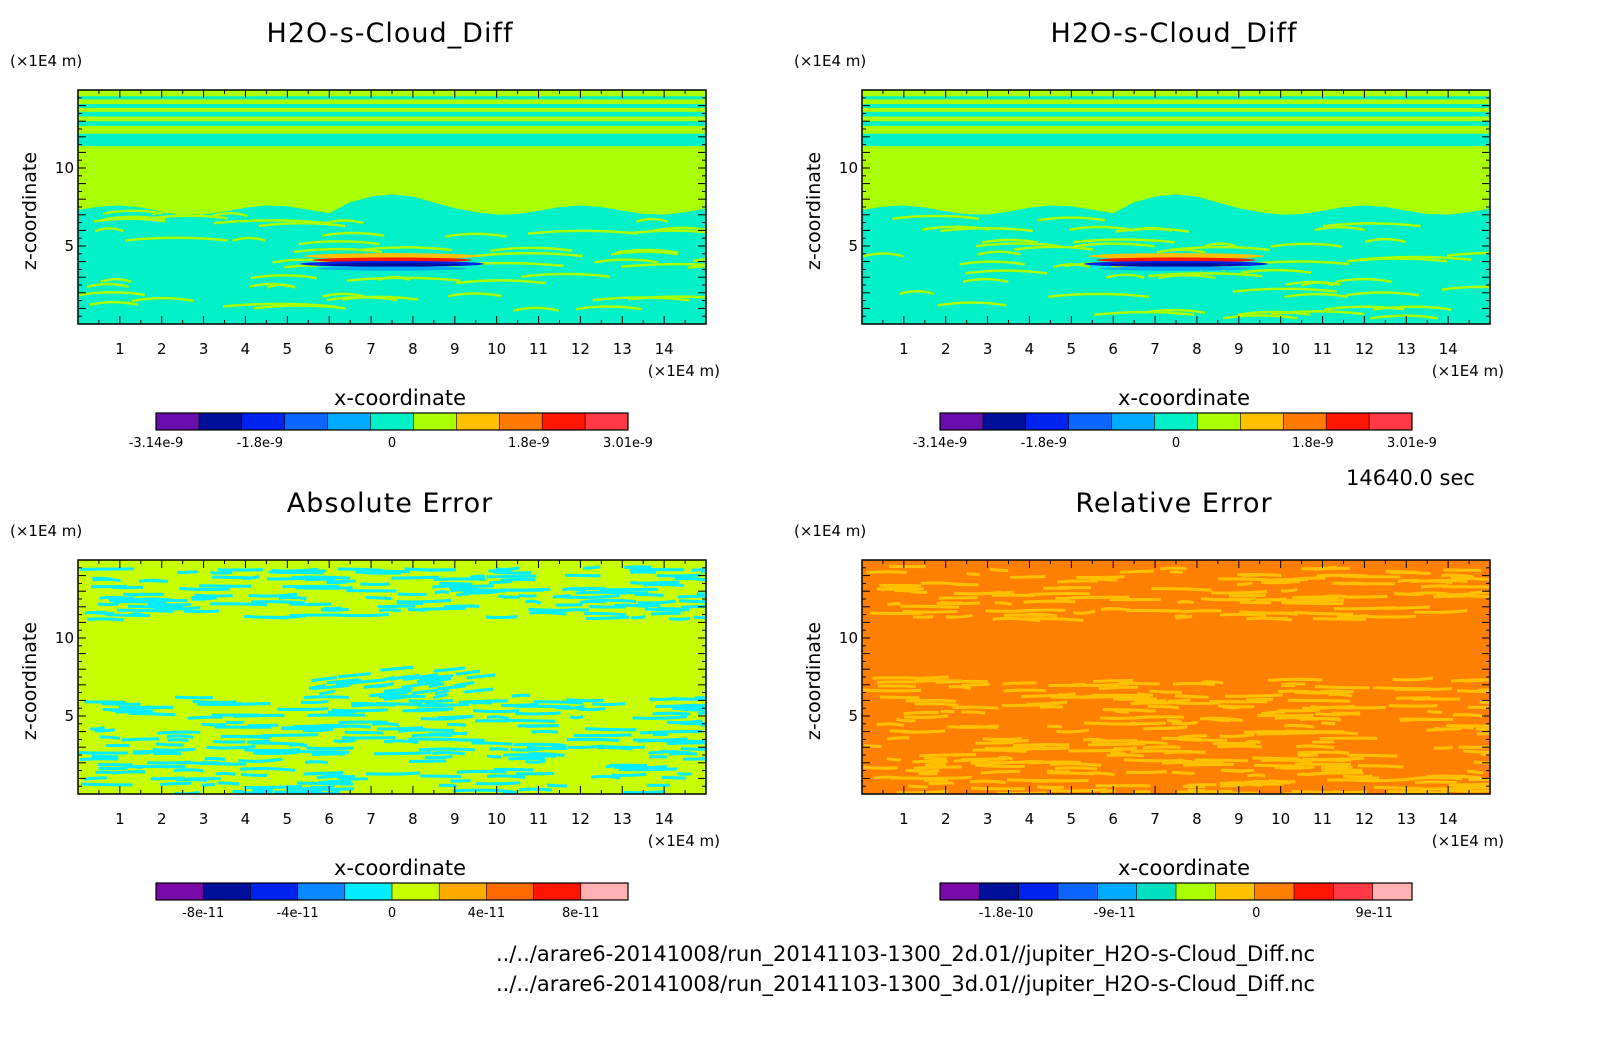  I want to click on x-tick-label: 14, so click(664, 819).